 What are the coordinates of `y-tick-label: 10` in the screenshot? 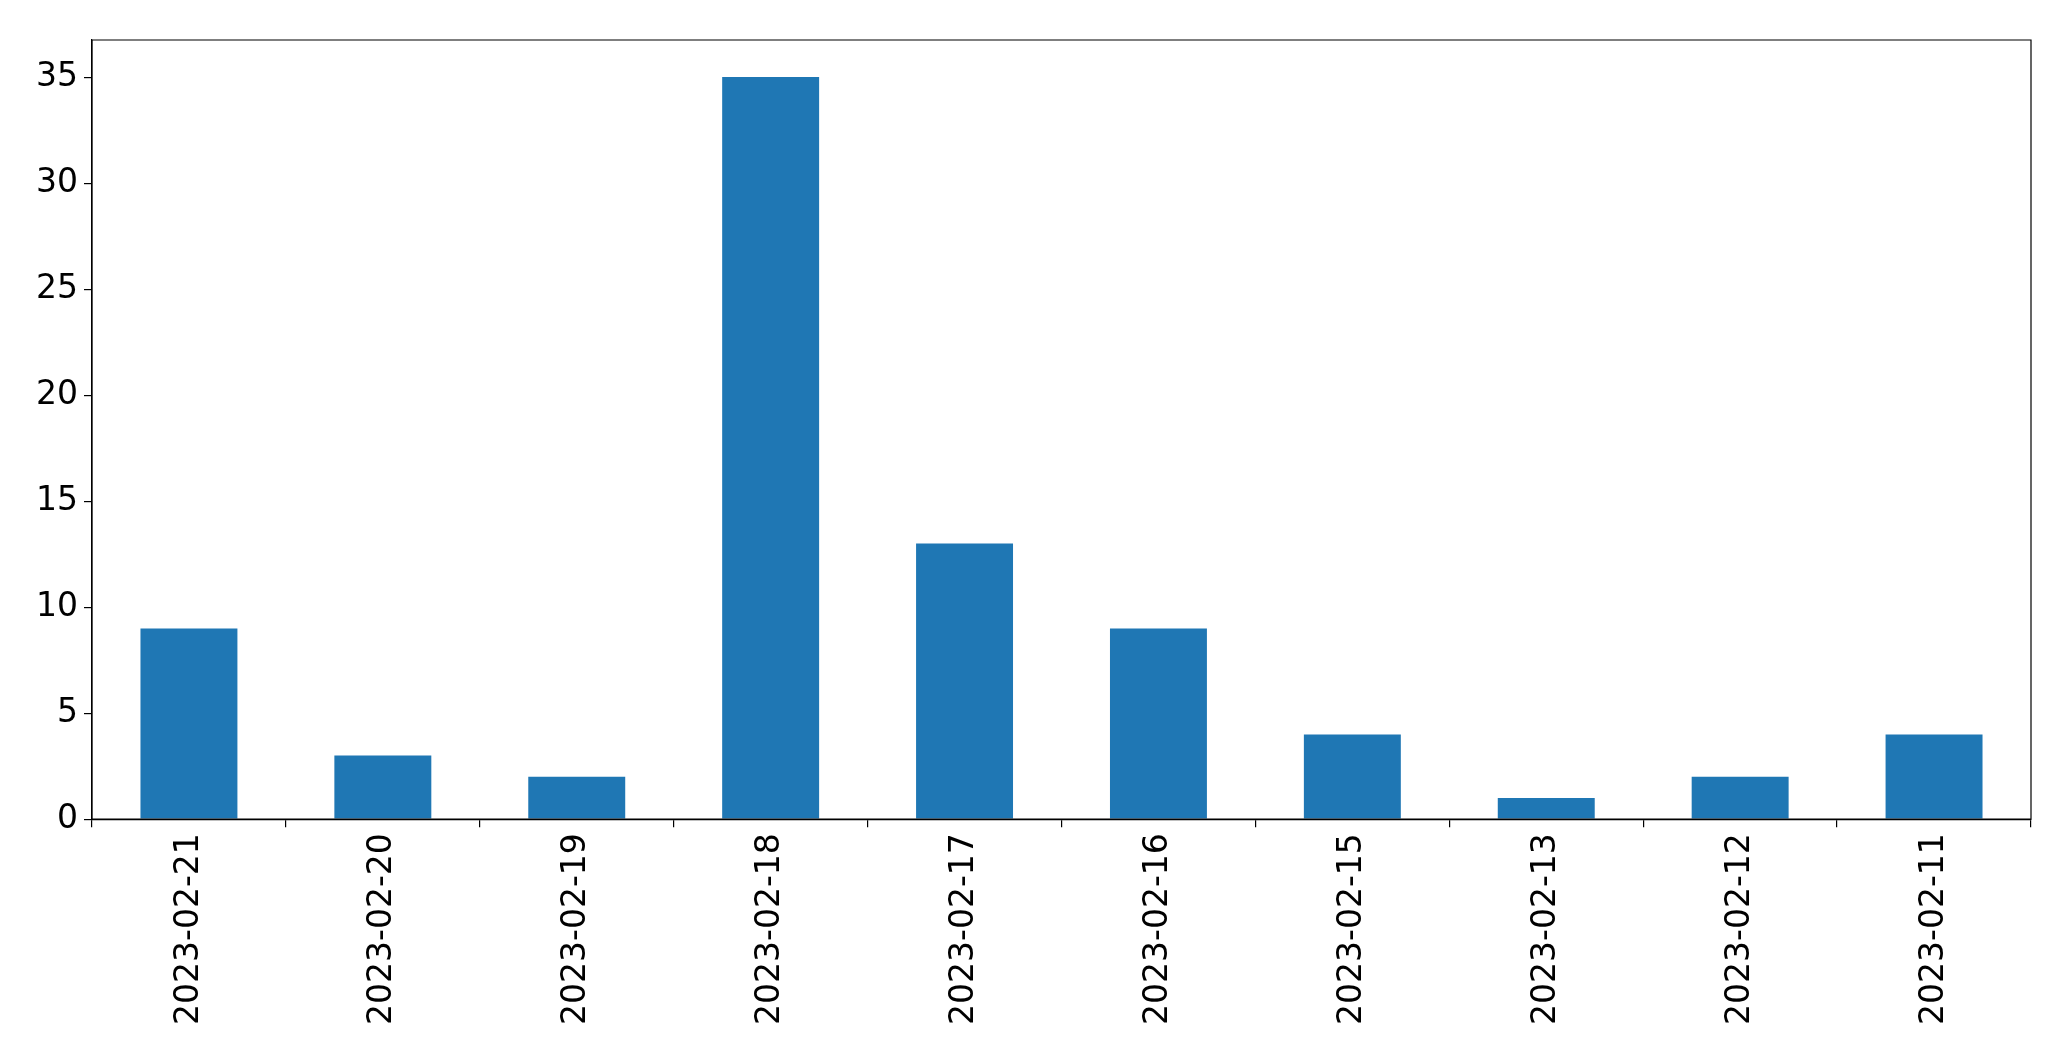 It's located at (56, 604).